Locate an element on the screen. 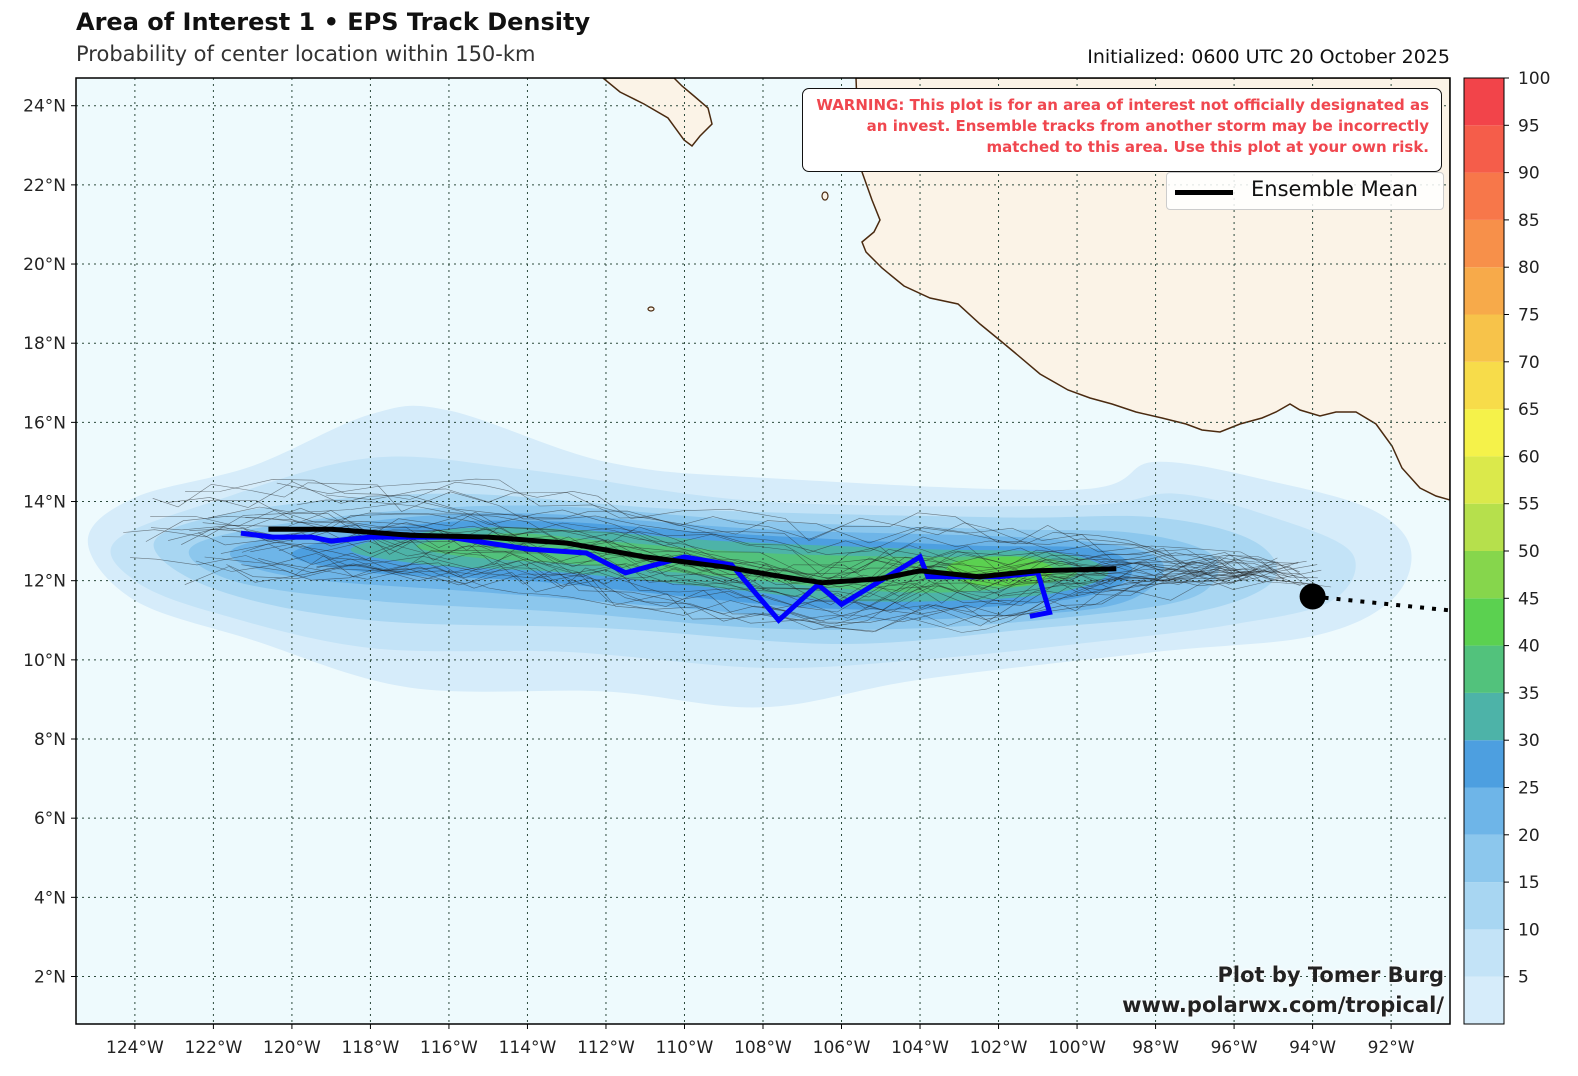 The image size is (1578, 1076). colorbar-tick-label: 85 is located at coordinates (1529, 221).